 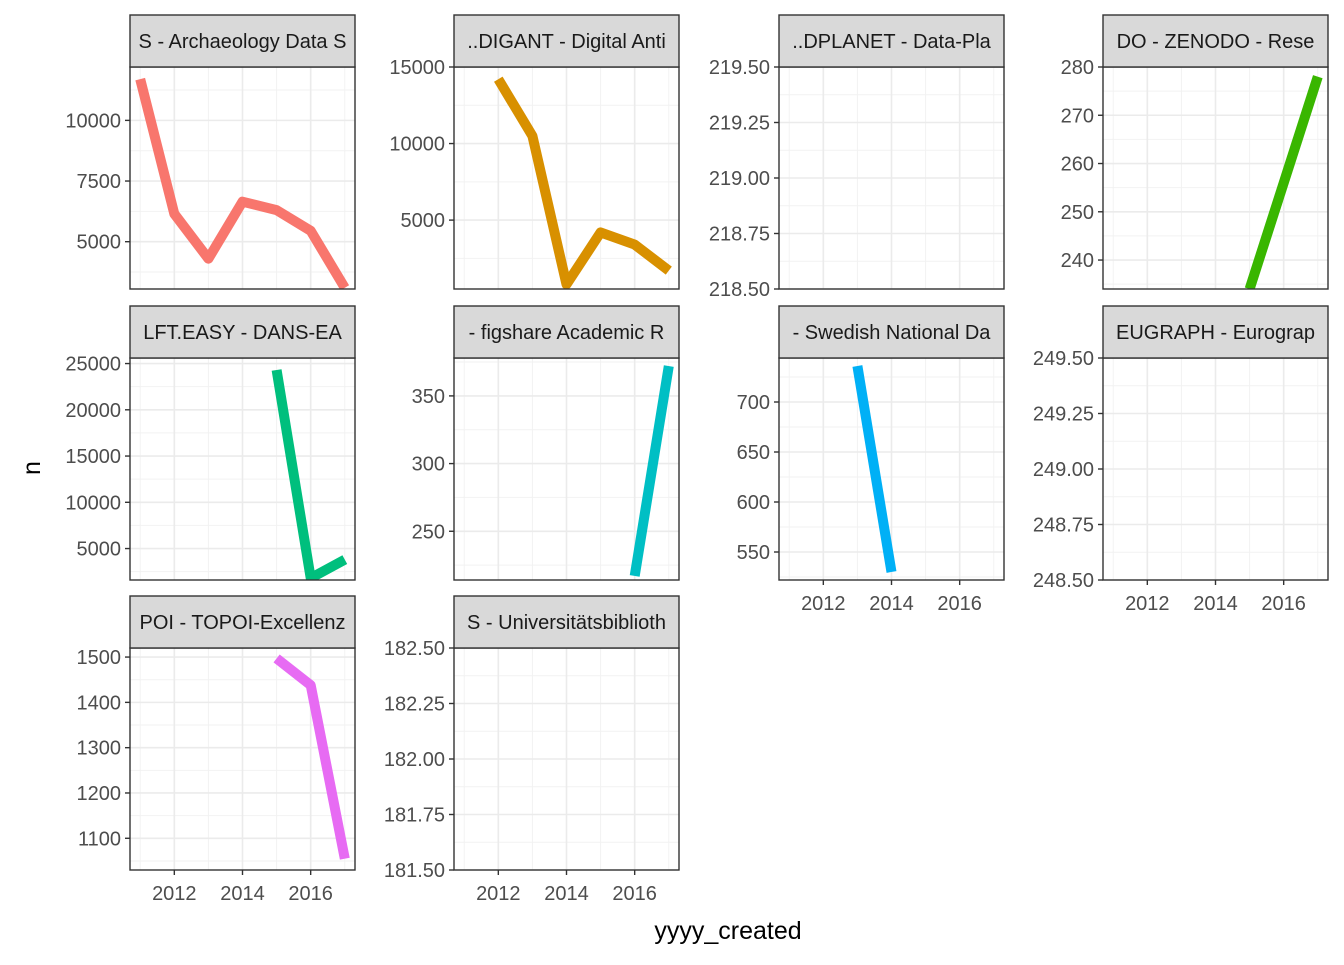 I want to click on y-tick-label: 219.00, so click(x=739, y=179).